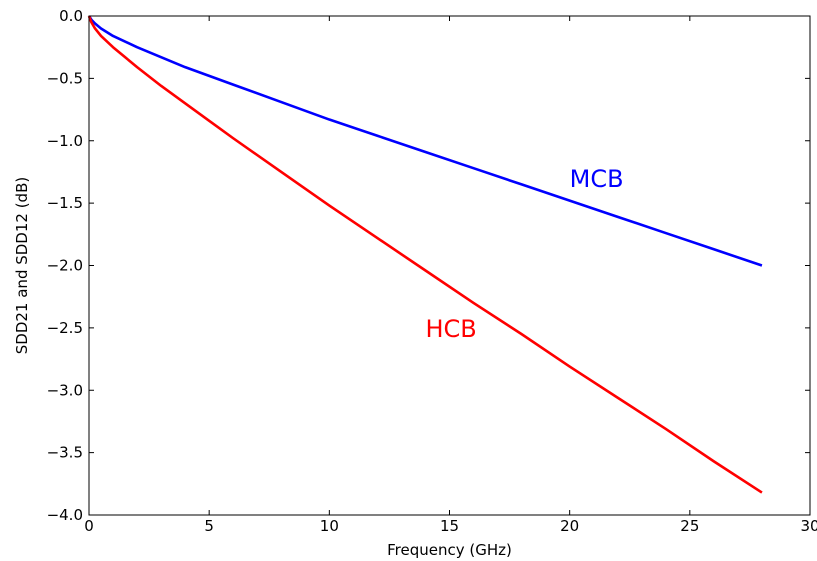 The height and width of the screenshot is (561, 817). What do you see at coordinates (597, 179) in the screenshot?
I see `annotation-mcb: MCB` at bounding box center [597, 179].